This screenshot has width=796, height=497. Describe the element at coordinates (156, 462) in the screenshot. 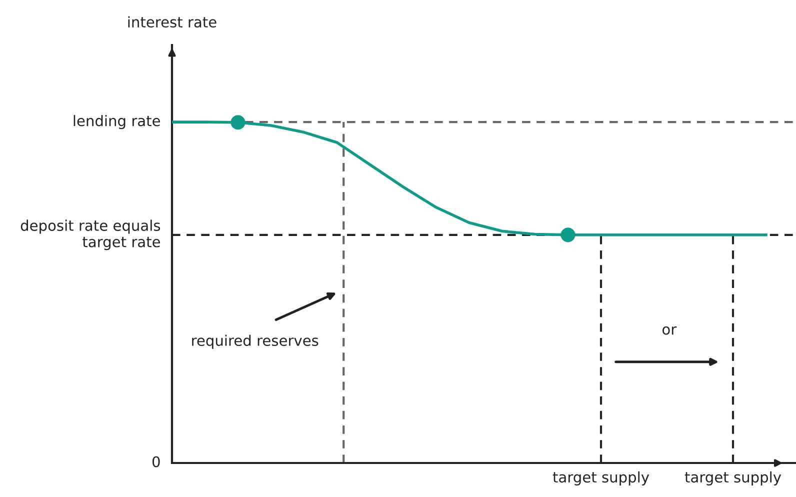

I see `text: 0` at that location.